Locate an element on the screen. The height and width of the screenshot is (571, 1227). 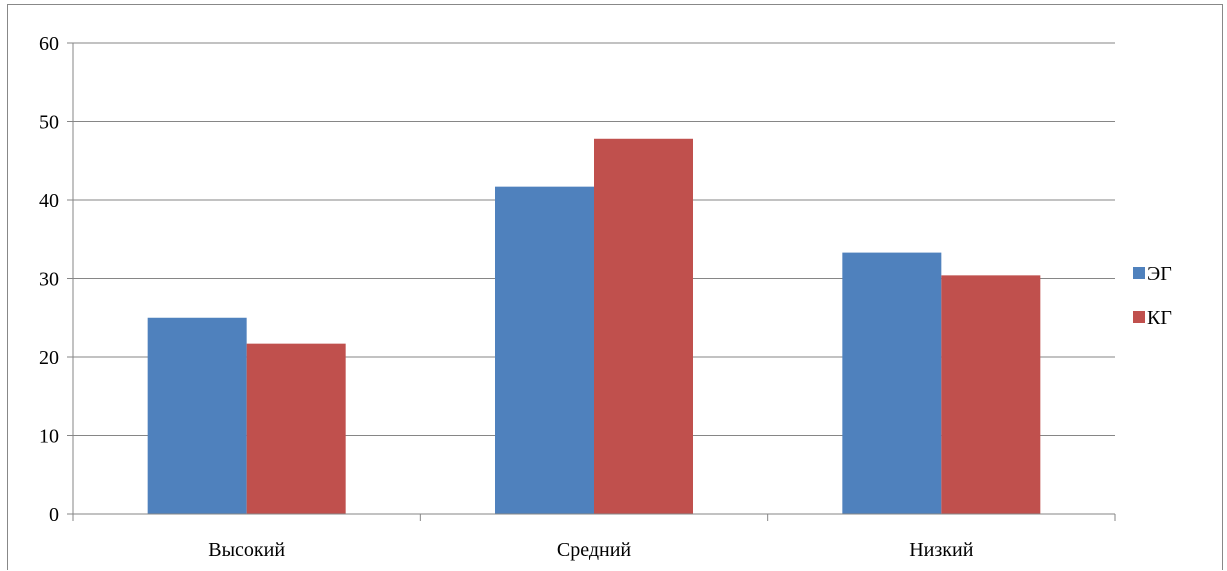
x-tick-label: Высокий is located at coordinates (246, 550).